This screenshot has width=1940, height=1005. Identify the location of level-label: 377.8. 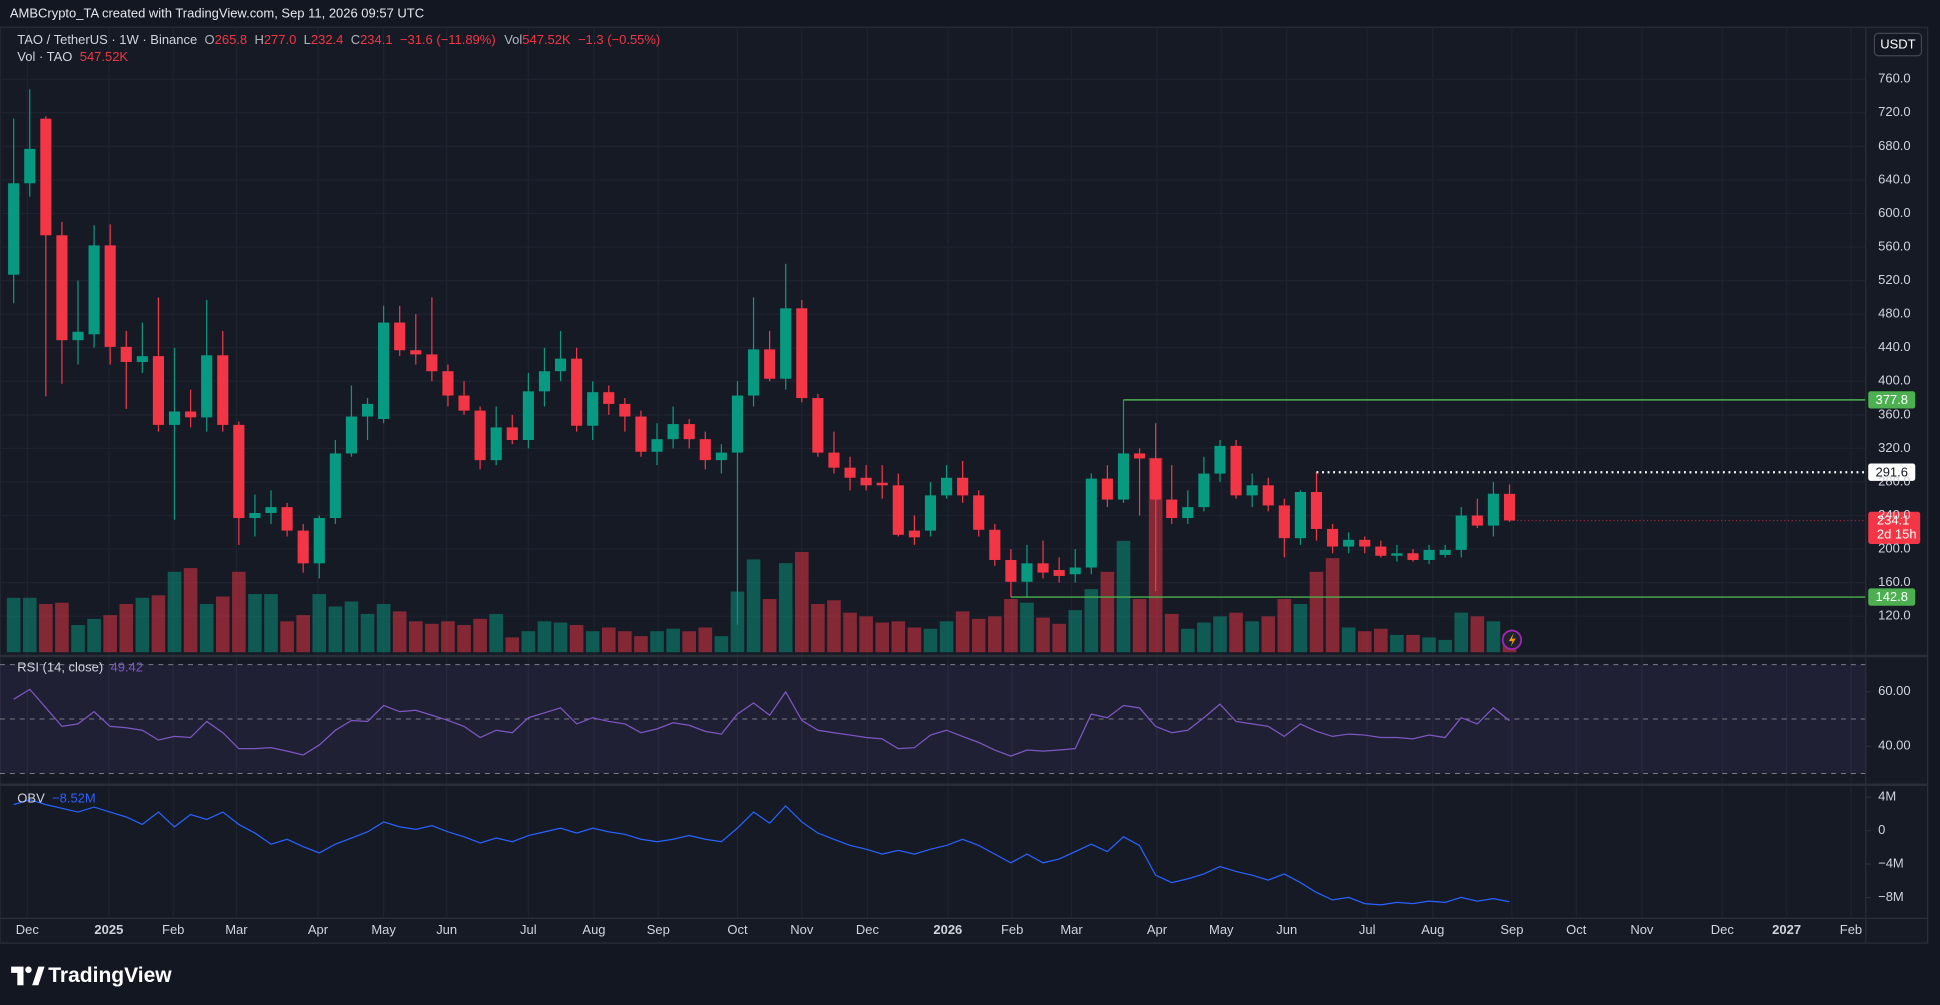
(1892, 399).